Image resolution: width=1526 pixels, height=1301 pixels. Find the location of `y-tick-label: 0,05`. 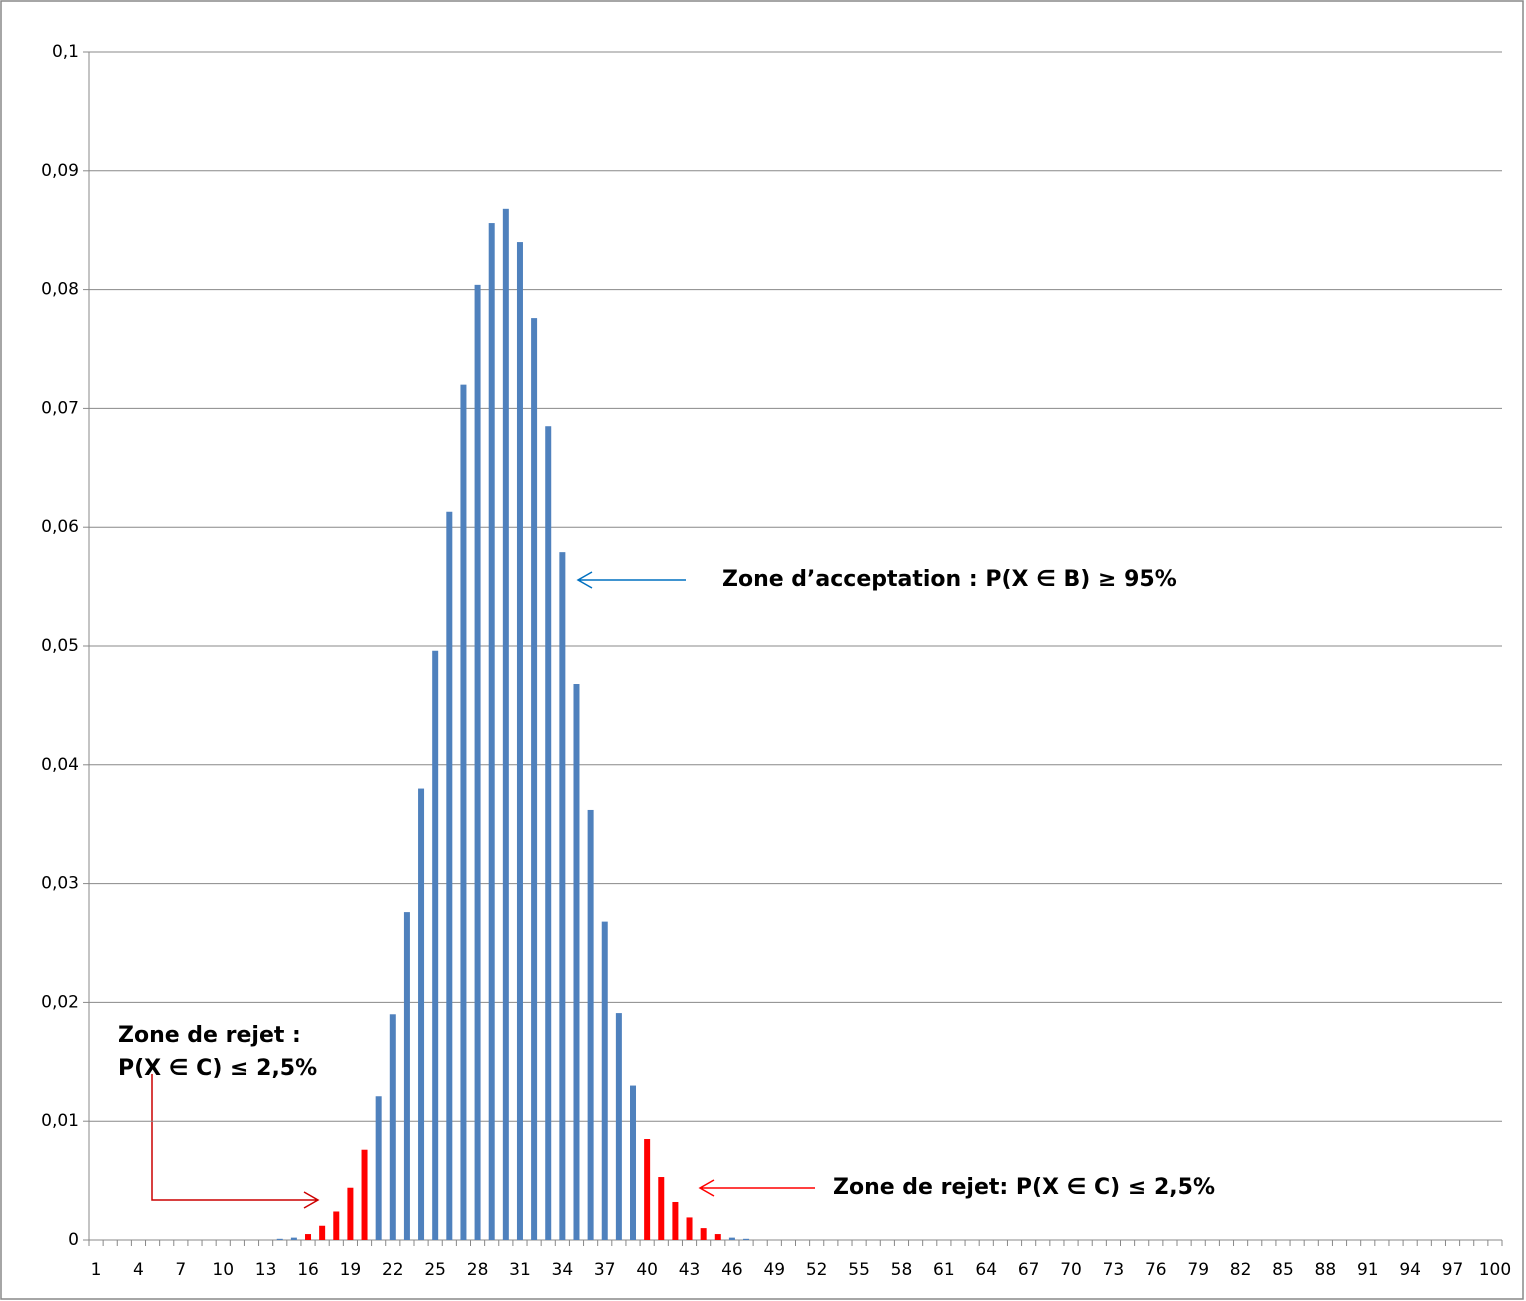

y-tick-label: 0,05 is located at coordinates (60, 646).